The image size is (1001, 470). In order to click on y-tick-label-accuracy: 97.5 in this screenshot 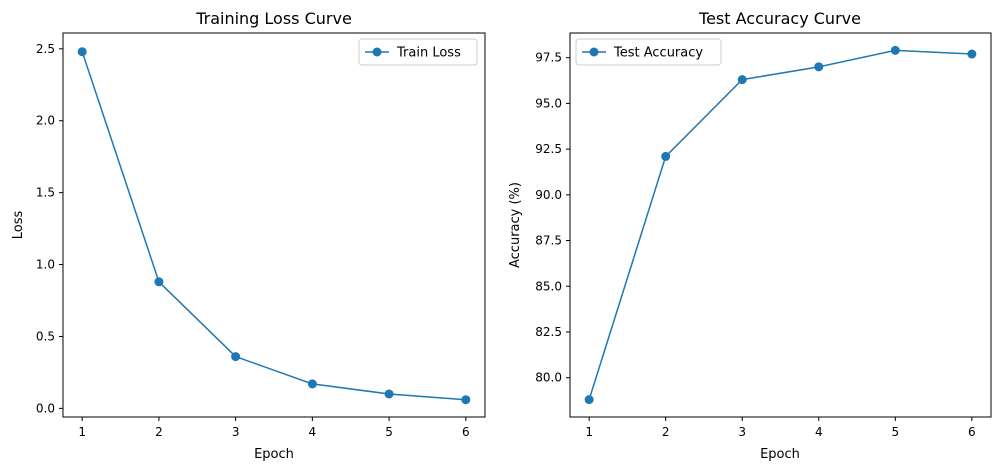, I will do `click(548, 58)`.